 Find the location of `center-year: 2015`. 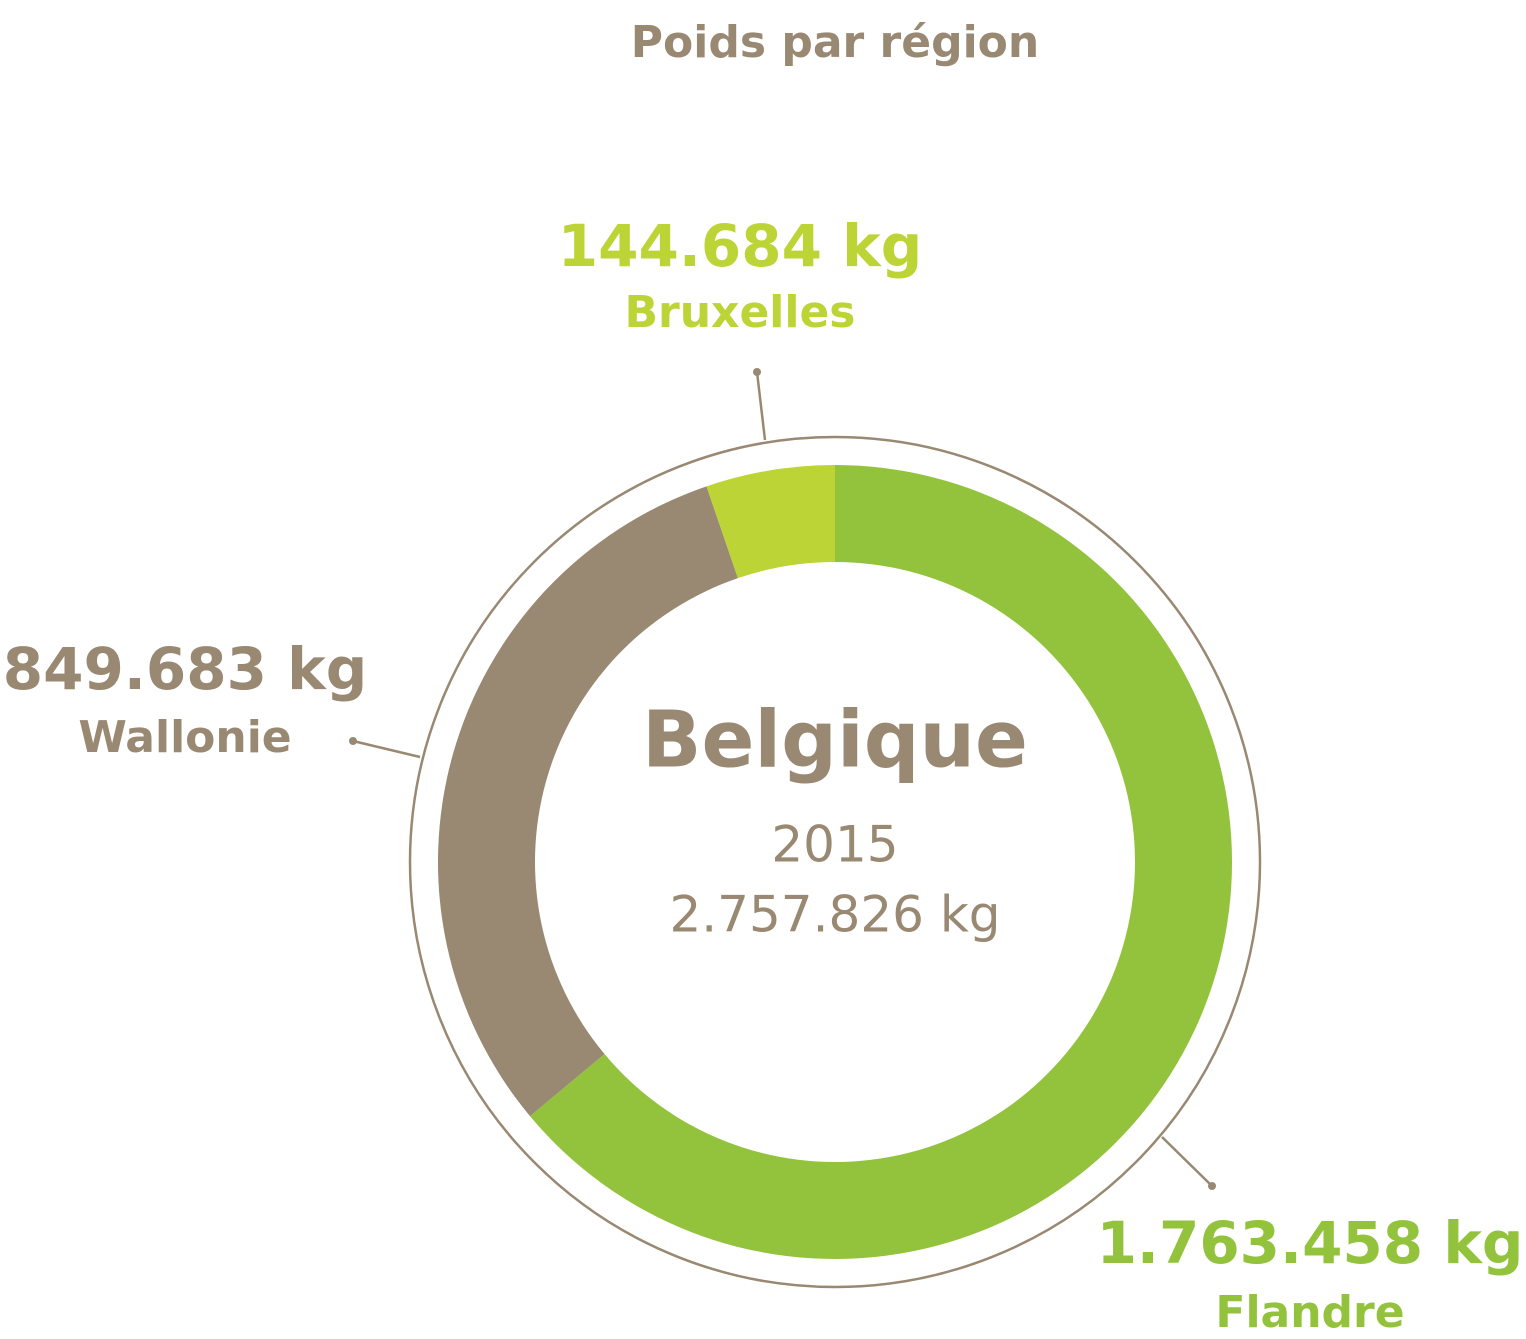

center-year: 2015 is located at coordinates (834, 845).